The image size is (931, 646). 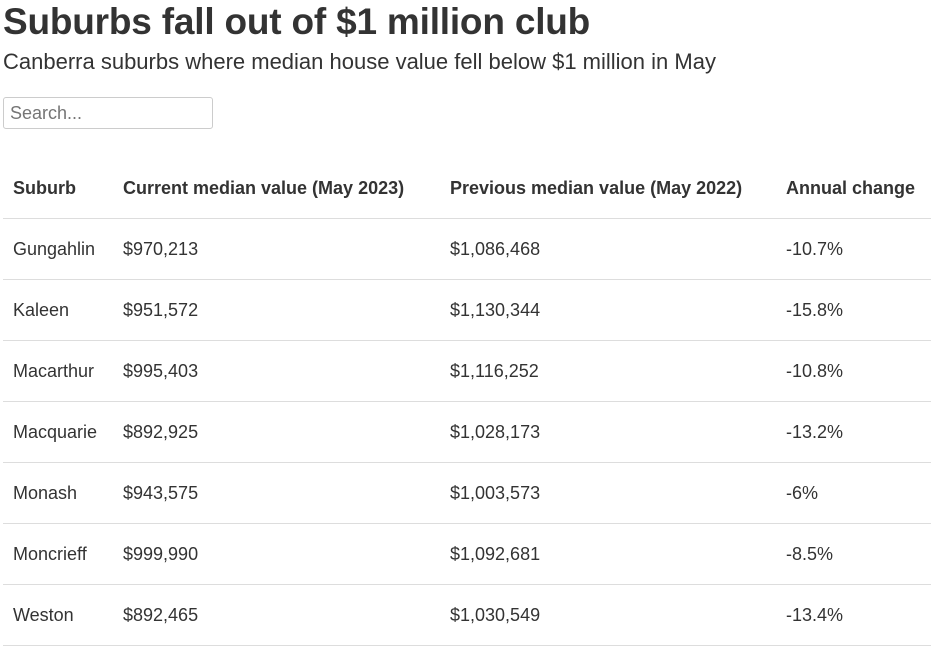 I want to click on column-header-current-value: Current median value (May 2023), so click(x=276, y=188).